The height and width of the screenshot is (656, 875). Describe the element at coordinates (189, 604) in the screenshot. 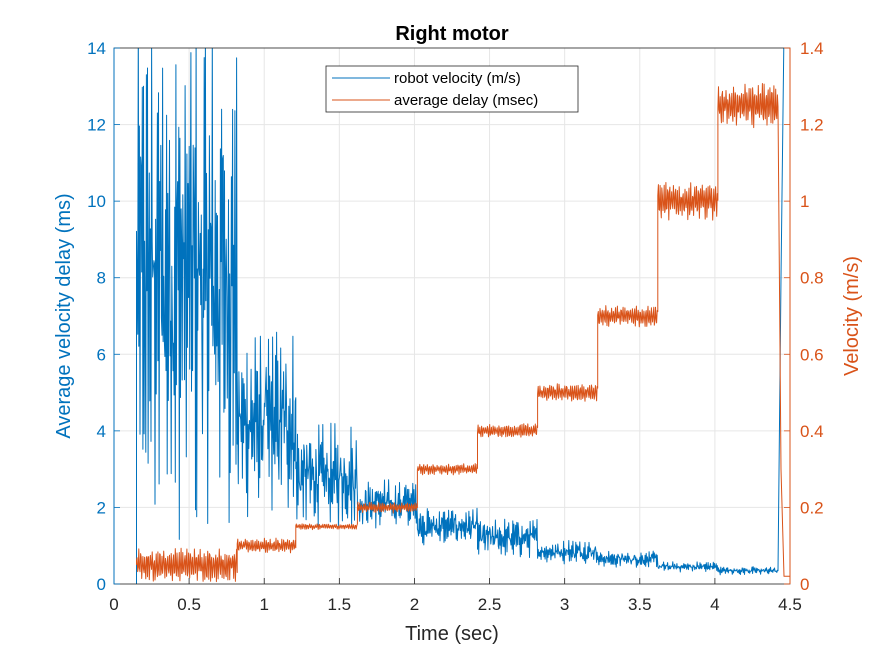

I see `x-tick-label: 0.5` at that location.